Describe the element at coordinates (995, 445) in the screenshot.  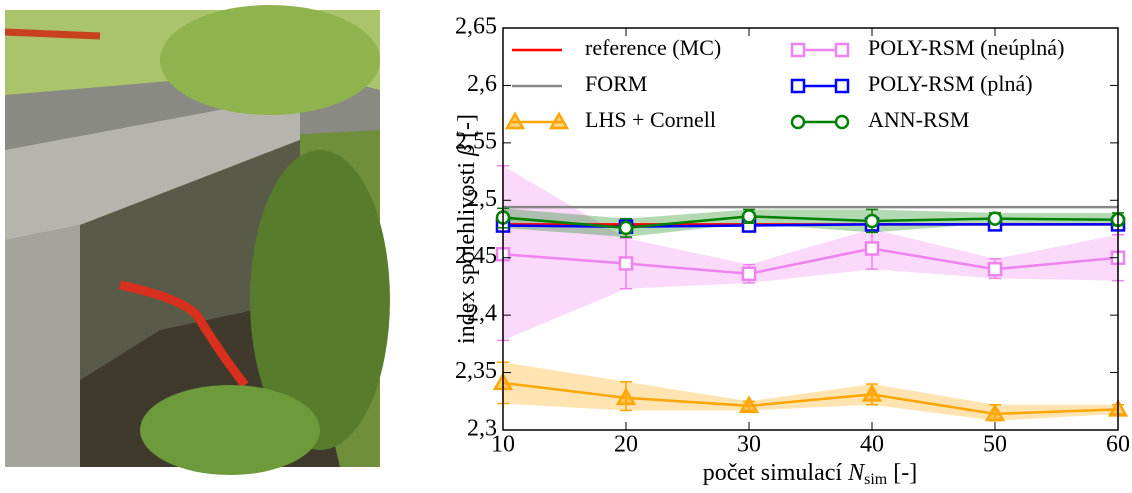
I see `x-tick-label: 50` at that location.